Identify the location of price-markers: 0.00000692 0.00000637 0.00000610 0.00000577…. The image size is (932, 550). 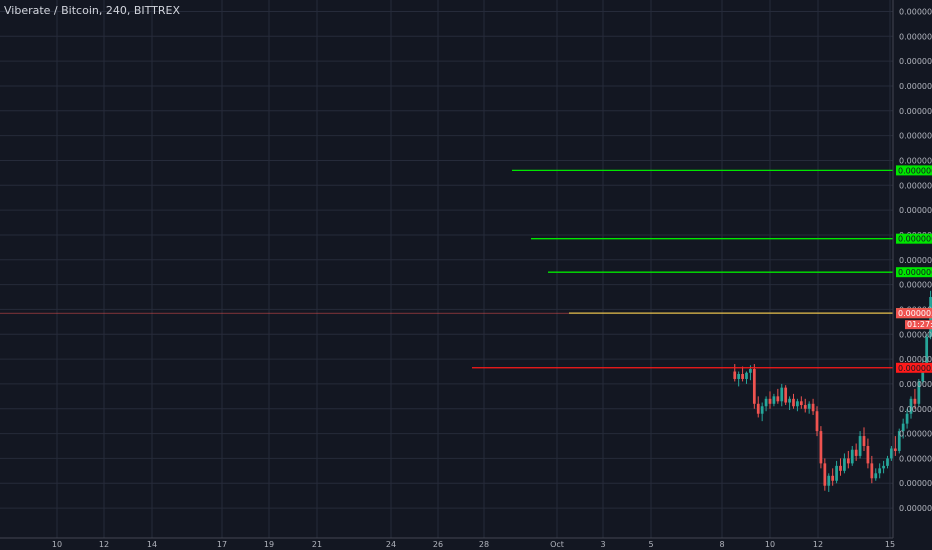
(914, 269).